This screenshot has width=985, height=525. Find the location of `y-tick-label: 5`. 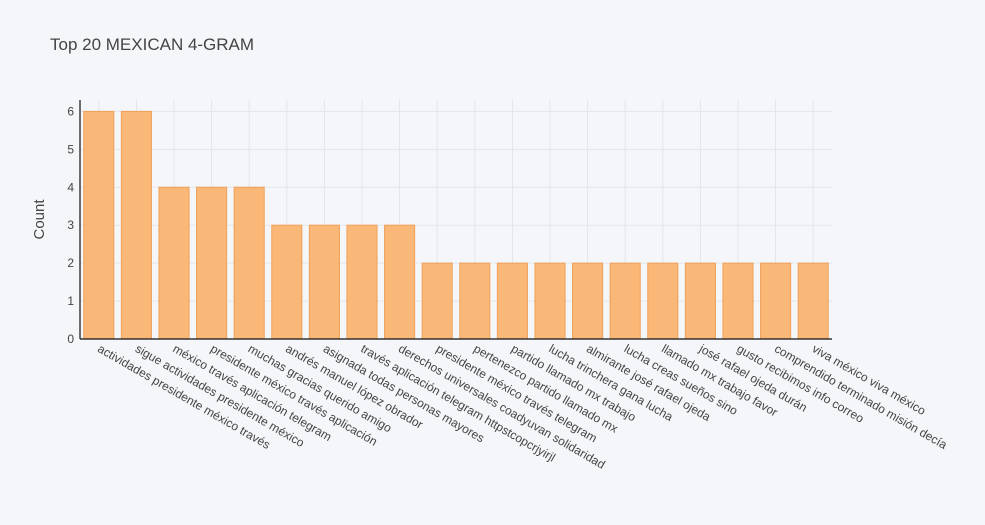

y-tick-label: 5 is located at coordinates (70, 149).